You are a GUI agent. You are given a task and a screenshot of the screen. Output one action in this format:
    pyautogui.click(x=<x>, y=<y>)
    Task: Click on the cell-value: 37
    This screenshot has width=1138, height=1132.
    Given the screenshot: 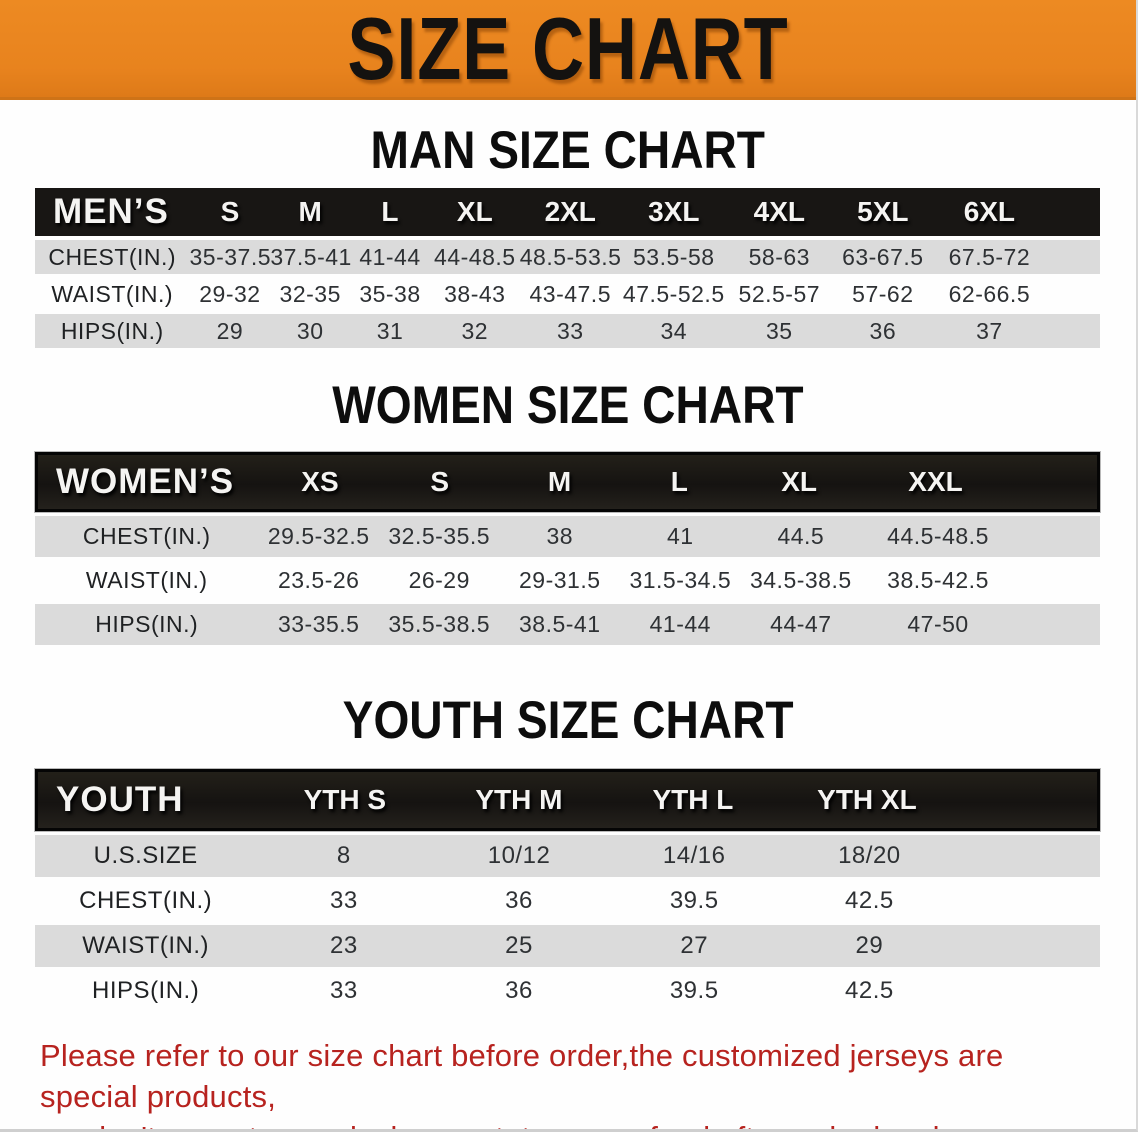 What is the action you would take?
    pyautogui.click(x=989, y=330)
    